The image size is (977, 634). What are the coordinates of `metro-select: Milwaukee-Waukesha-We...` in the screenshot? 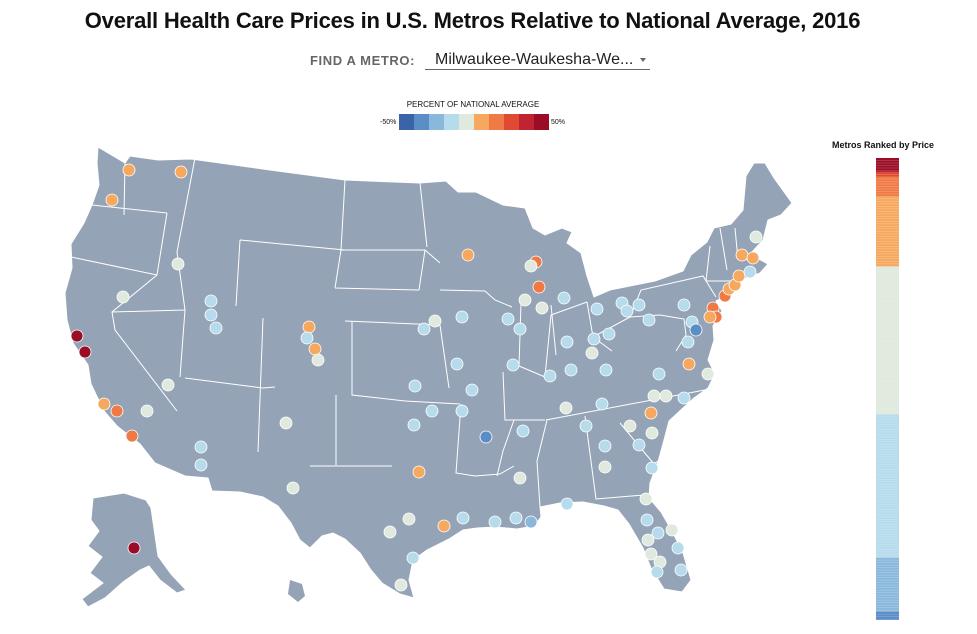 It's located at (538, 60).